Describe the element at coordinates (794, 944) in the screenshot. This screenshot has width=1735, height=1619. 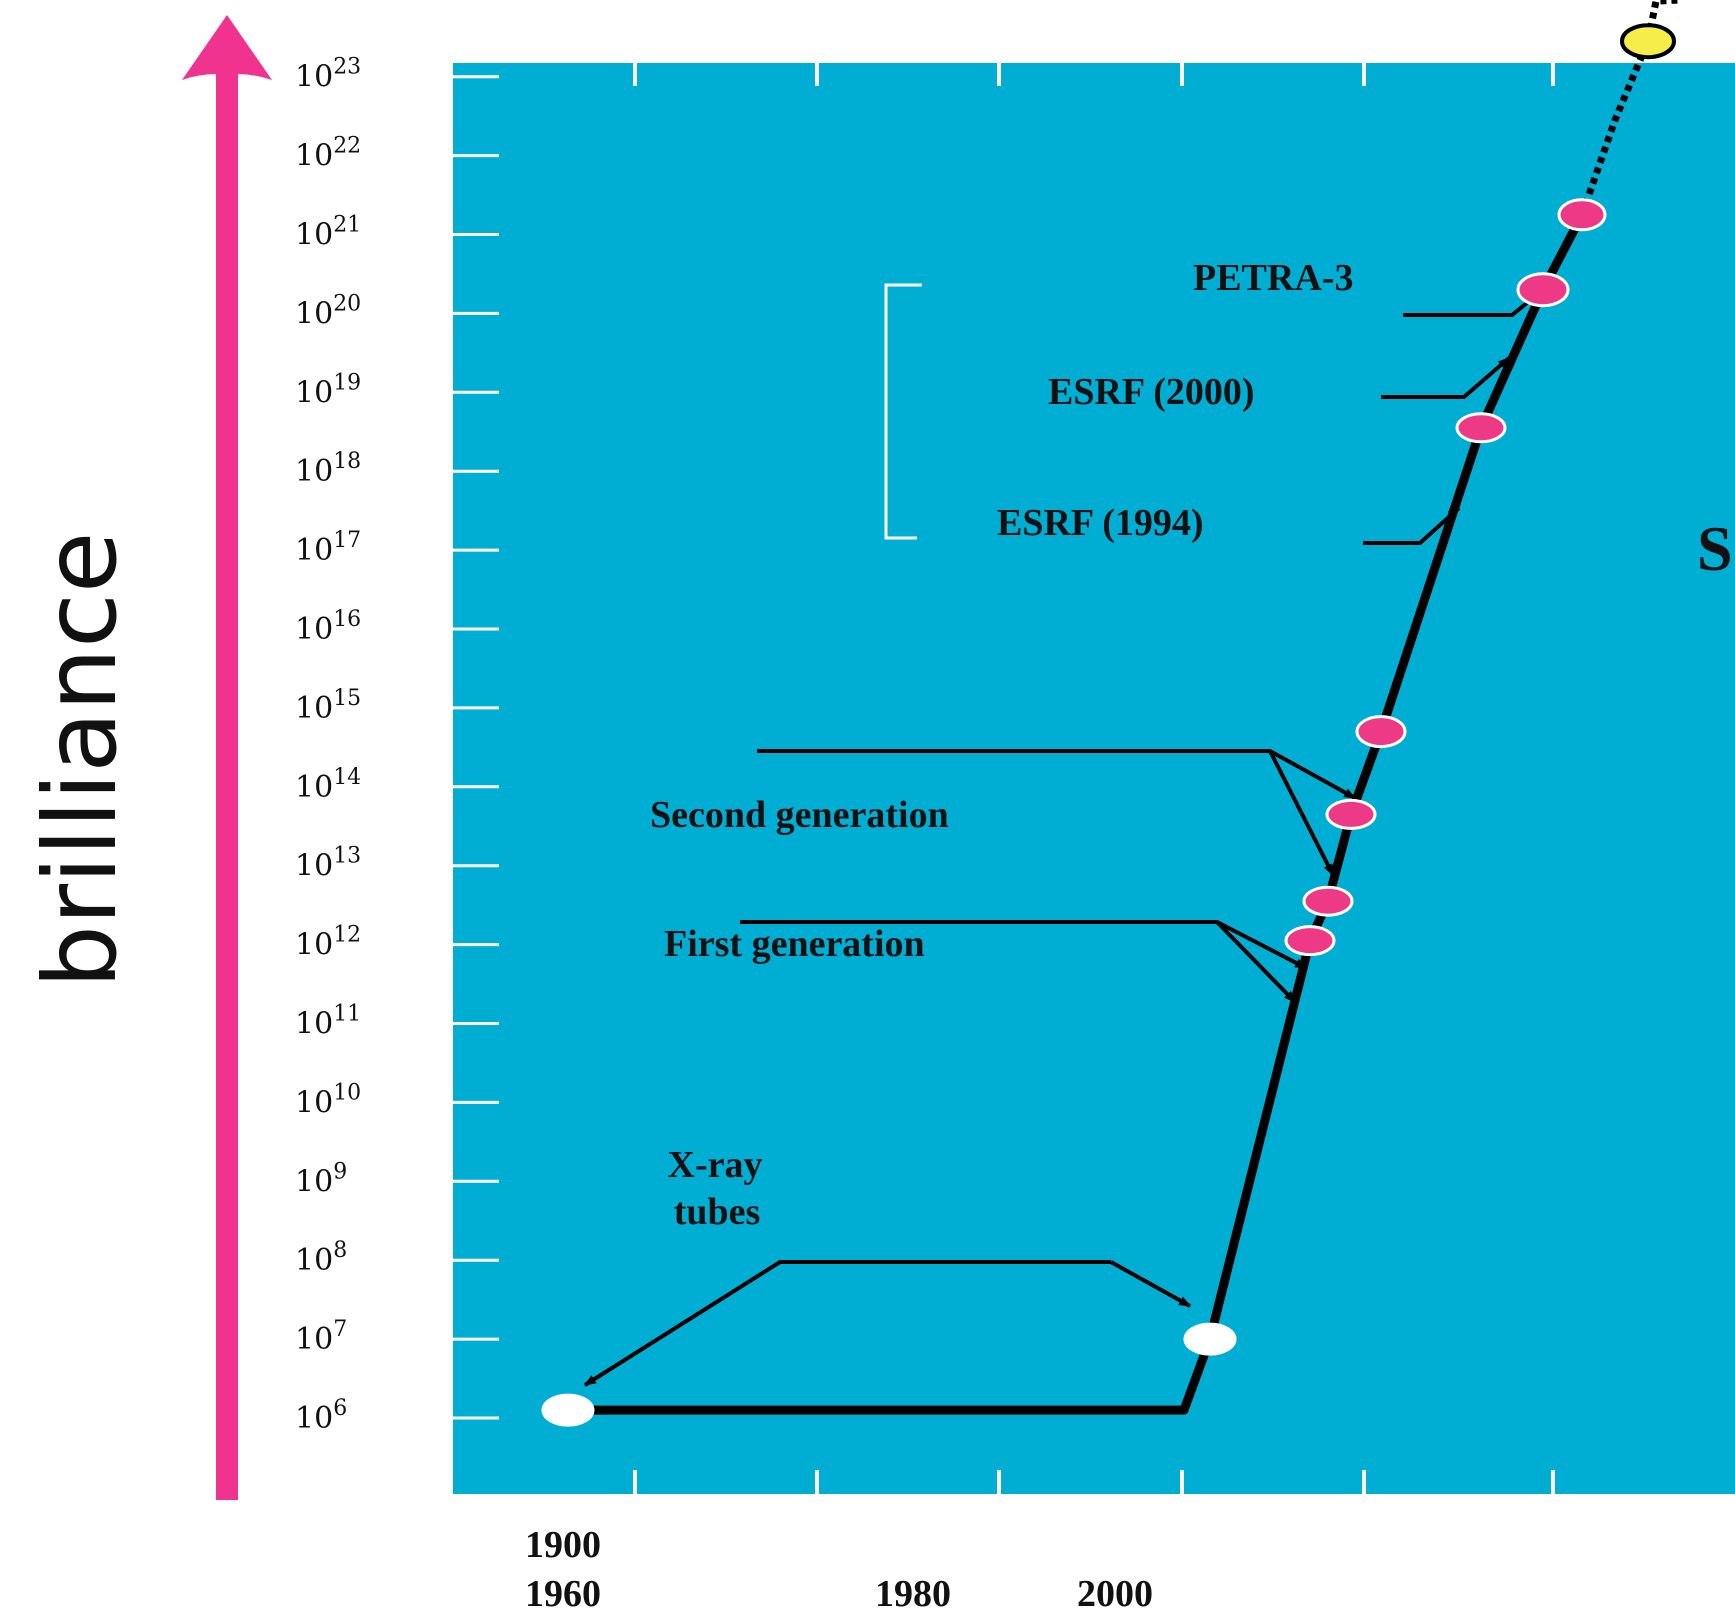
I see `annotation-first-generation: First generation` at that location.